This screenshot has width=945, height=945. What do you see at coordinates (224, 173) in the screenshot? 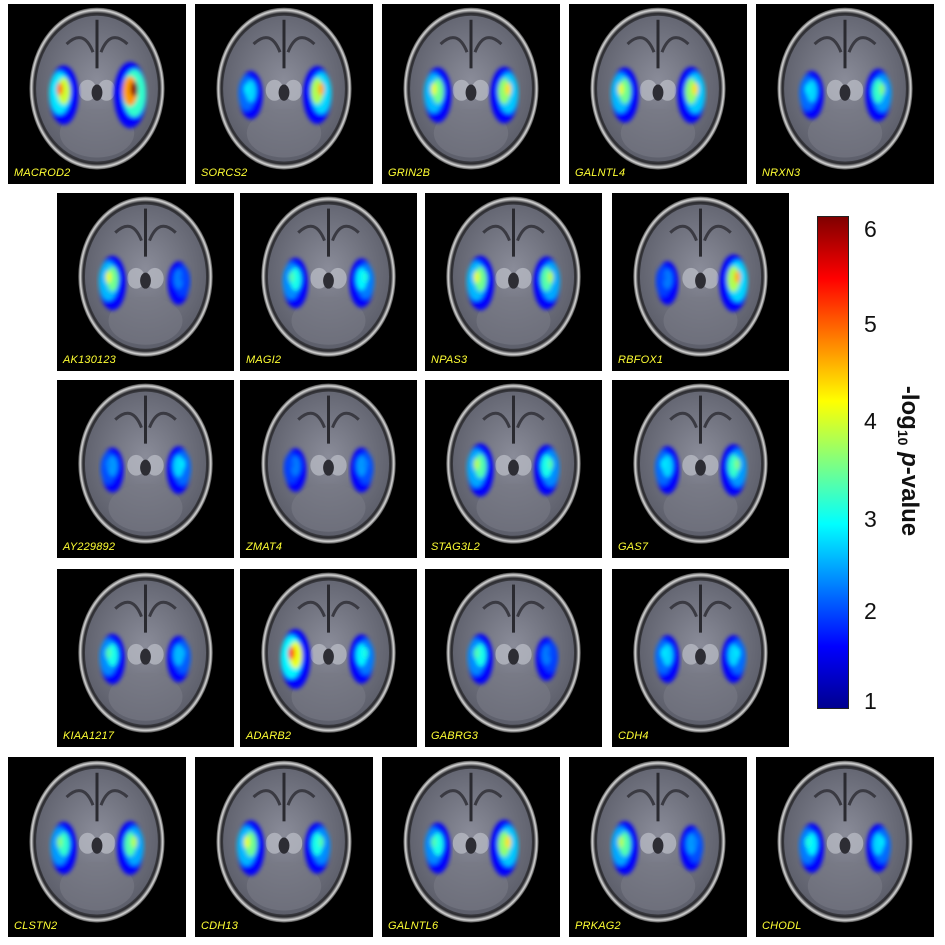
I see `gene-label: SORCS2` at bounding box center [224, 173].